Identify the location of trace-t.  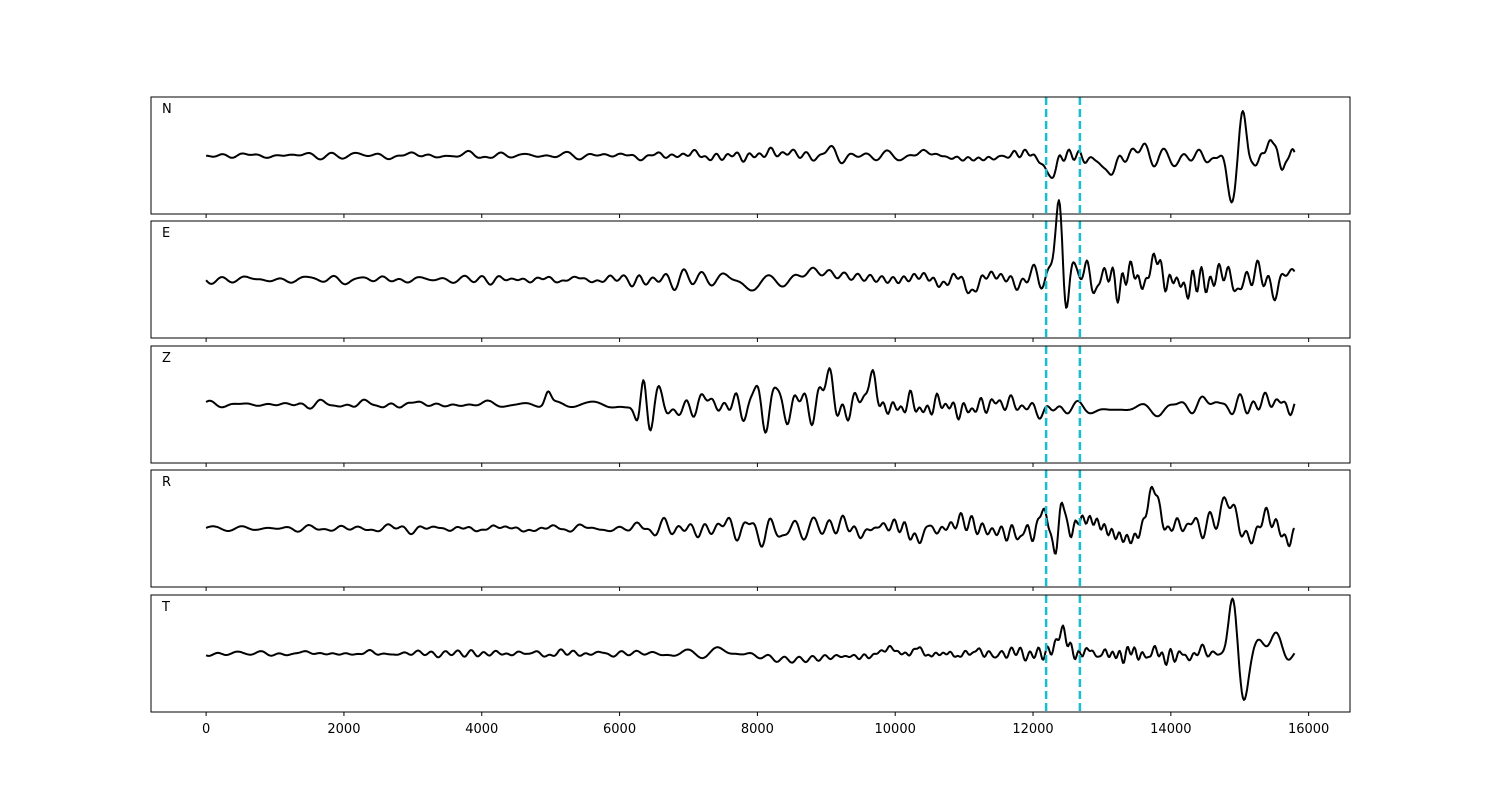
(750, 649).